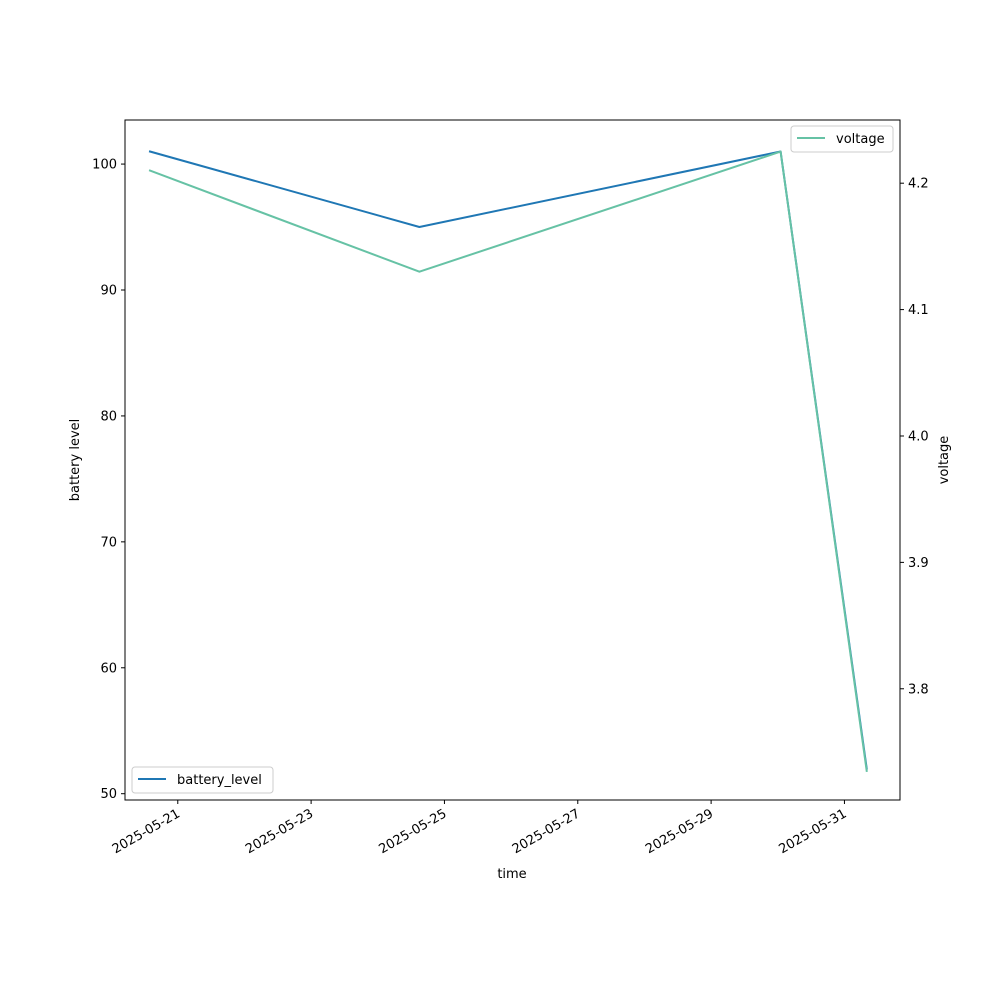  Describe the element at coordinates (104, 165) in the screenshot. I see `y-left-tick-label: 100` at that location.